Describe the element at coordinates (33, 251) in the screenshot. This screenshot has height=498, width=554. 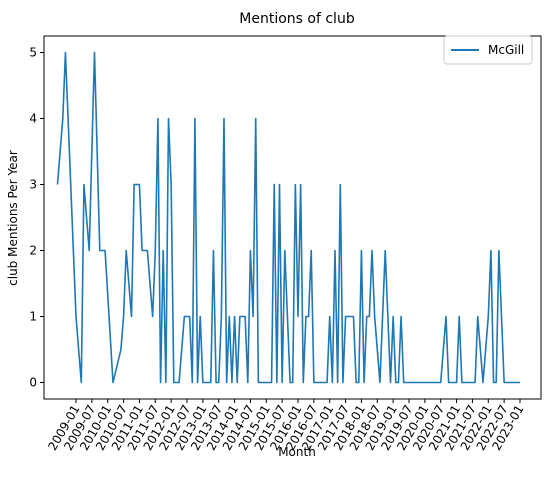
I see `y-tick-label: 2` at that location.